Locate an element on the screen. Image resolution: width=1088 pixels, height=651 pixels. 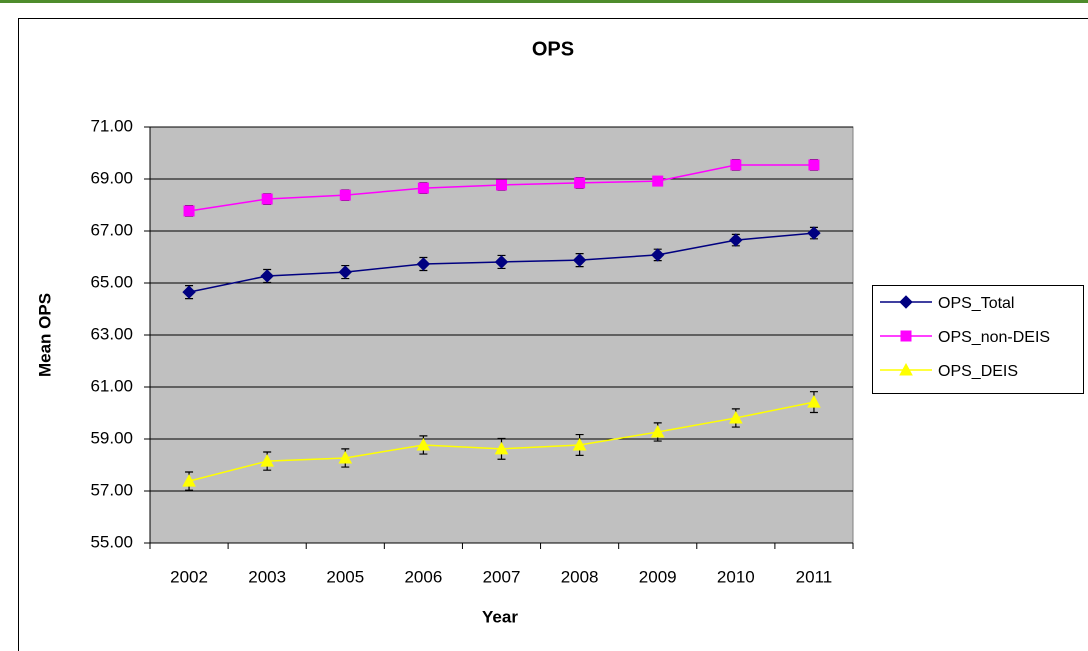
y-axis-title: Mean OPS is located at coordinates (44, 335).